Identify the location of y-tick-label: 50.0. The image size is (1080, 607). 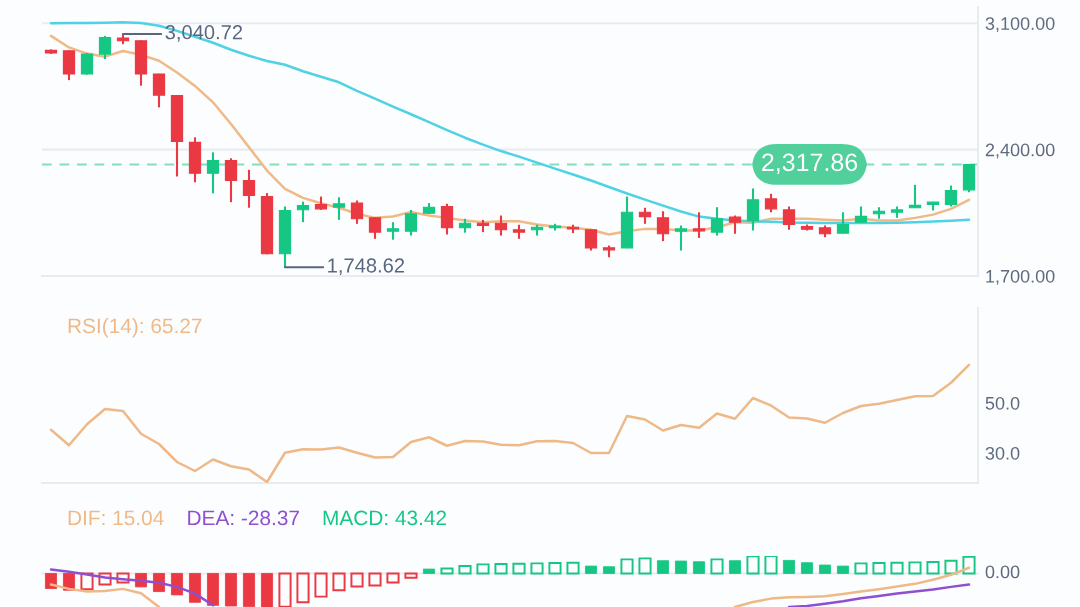
(1002, 403).